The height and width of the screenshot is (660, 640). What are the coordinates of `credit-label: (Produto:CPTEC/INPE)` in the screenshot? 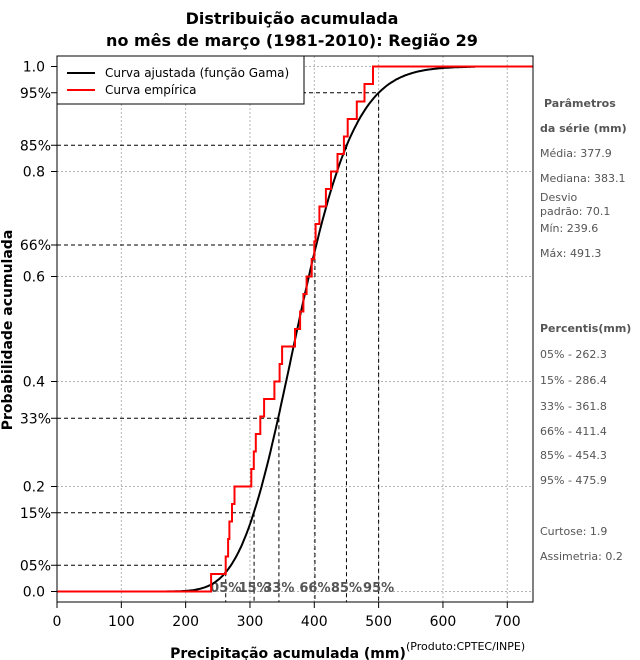 It's located at (465, 646).